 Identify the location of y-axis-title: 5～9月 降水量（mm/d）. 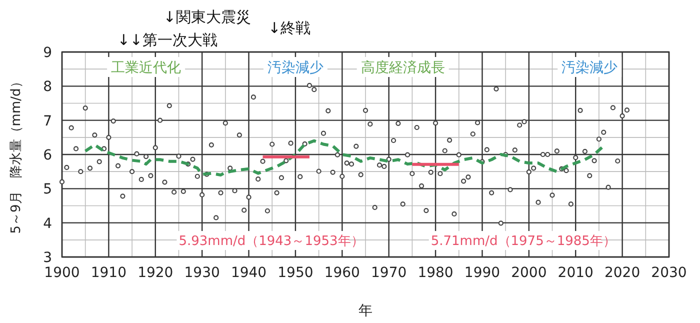
(16, 154).